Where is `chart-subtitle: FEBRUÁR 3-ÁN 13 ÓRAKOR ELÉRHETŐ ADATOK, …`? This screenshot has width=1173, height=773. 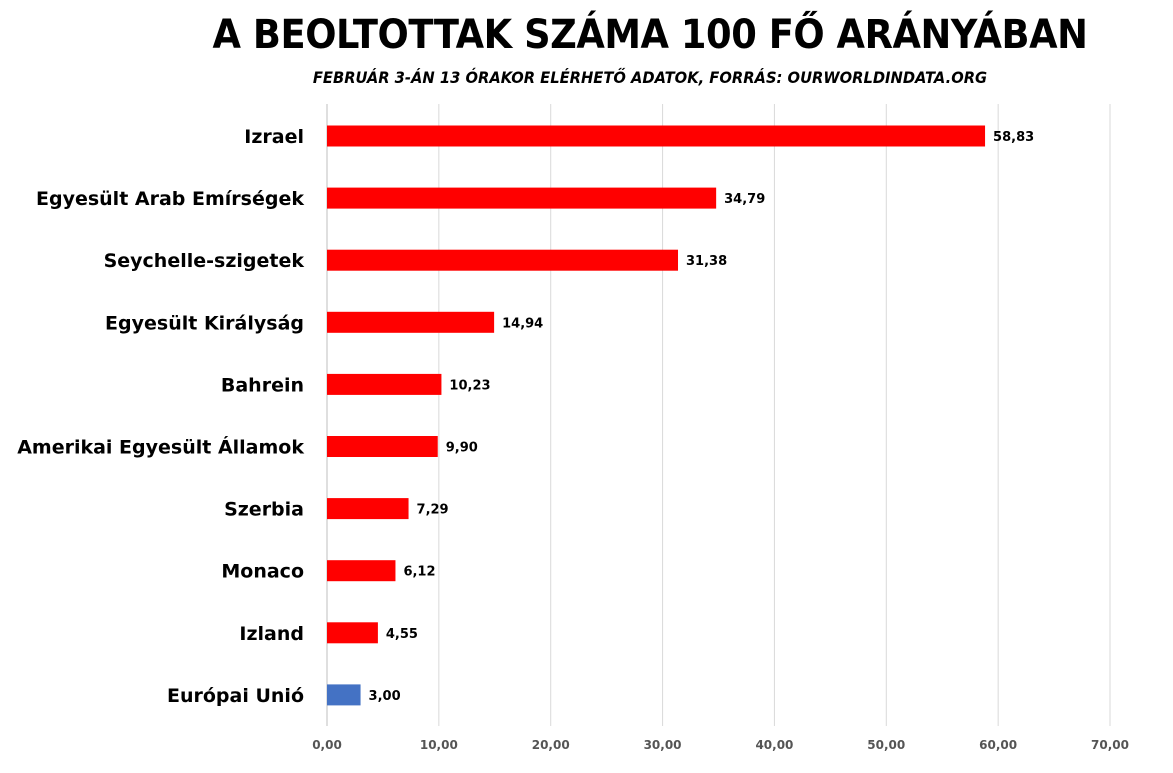
chart-subtitle: FEBRUÁR 3-ÁN 13 ÓRAKOR ELÉRHETŐ ADATOK, … is located at coordinates (650, 77).